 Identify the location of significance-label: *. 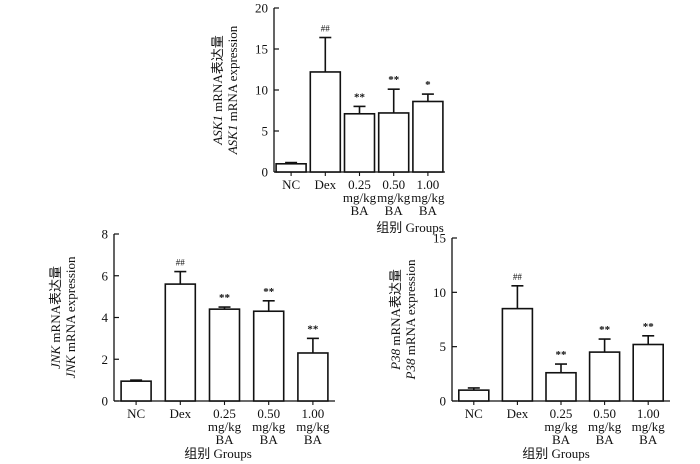
(428, 85).